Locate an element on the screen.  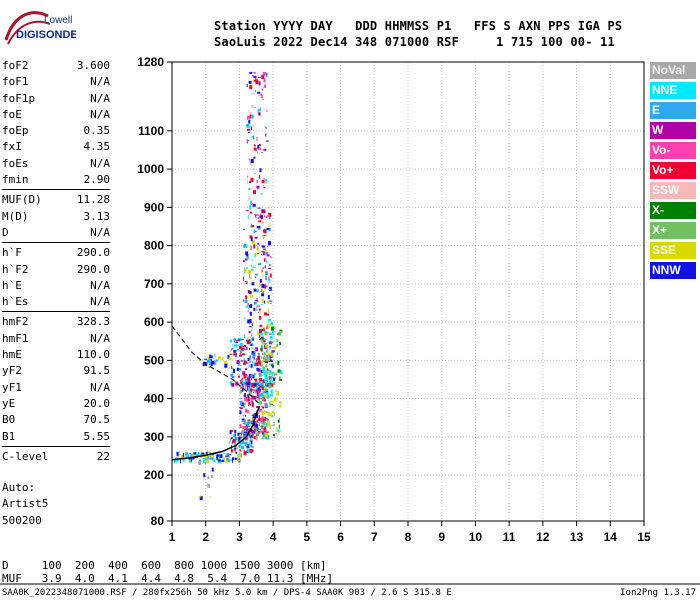
y-tick-label: 500 is located at coordinates (154, 360).